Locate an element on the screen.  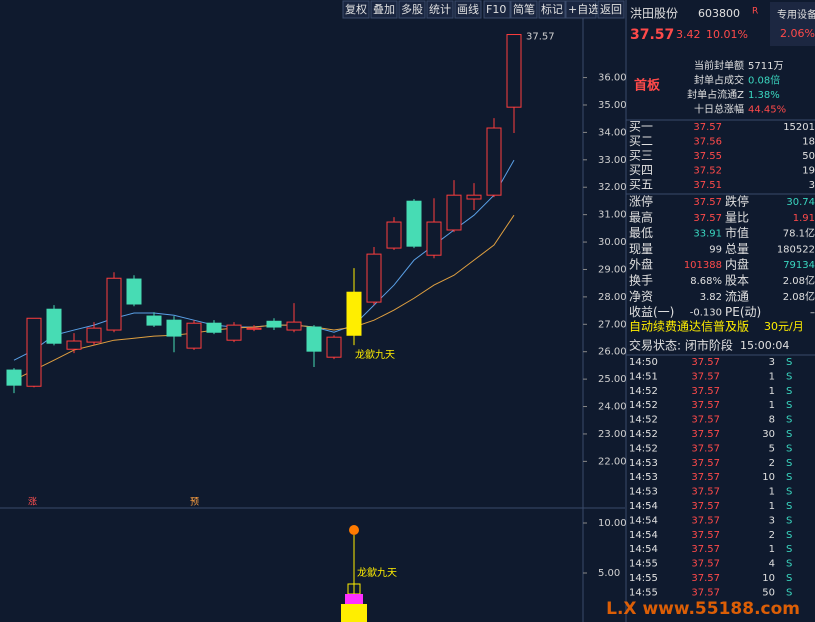
quote-text: 37.51 is located at coordinates (707, 185).